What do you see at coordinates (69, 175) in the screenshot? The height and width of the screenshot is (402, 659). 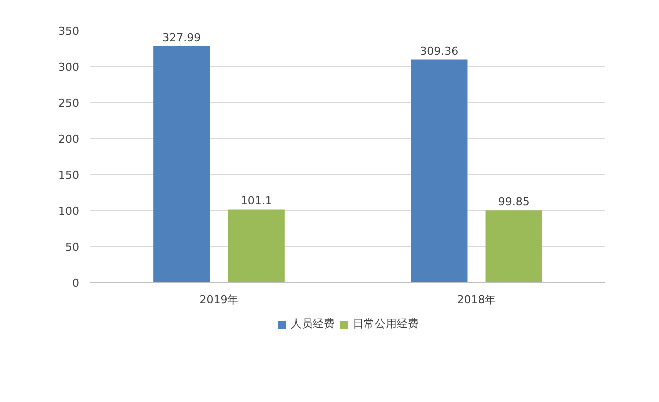 I see `y-tick-label: 150` at bounding box center [69, 175].